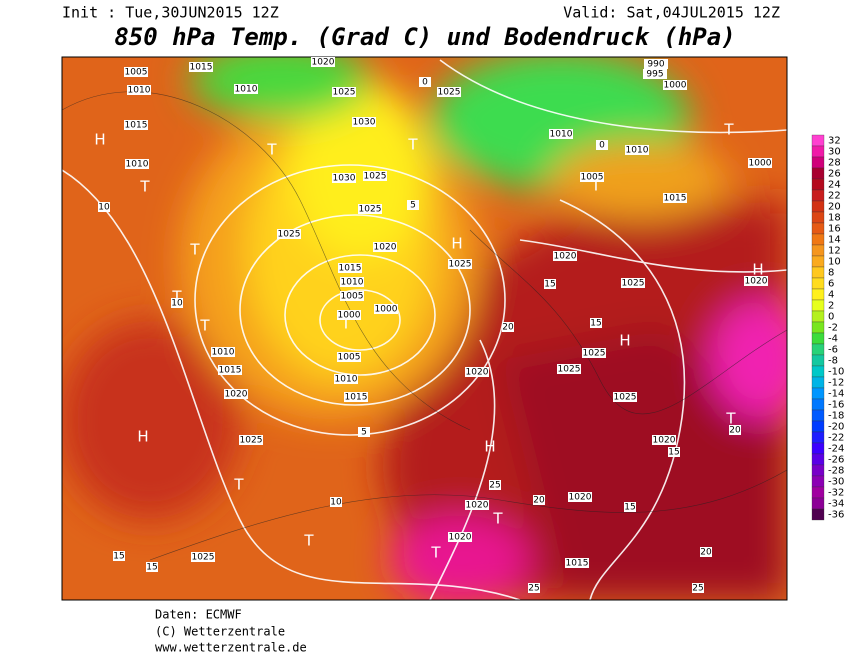  I want to click on color-scale-label: 16, so click(834, 229).